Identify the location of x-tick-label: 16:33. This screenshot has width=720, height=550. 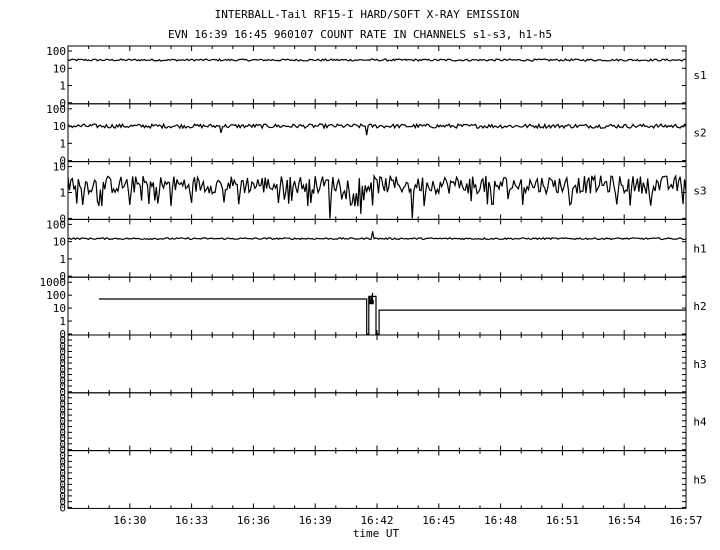
(191, 520).